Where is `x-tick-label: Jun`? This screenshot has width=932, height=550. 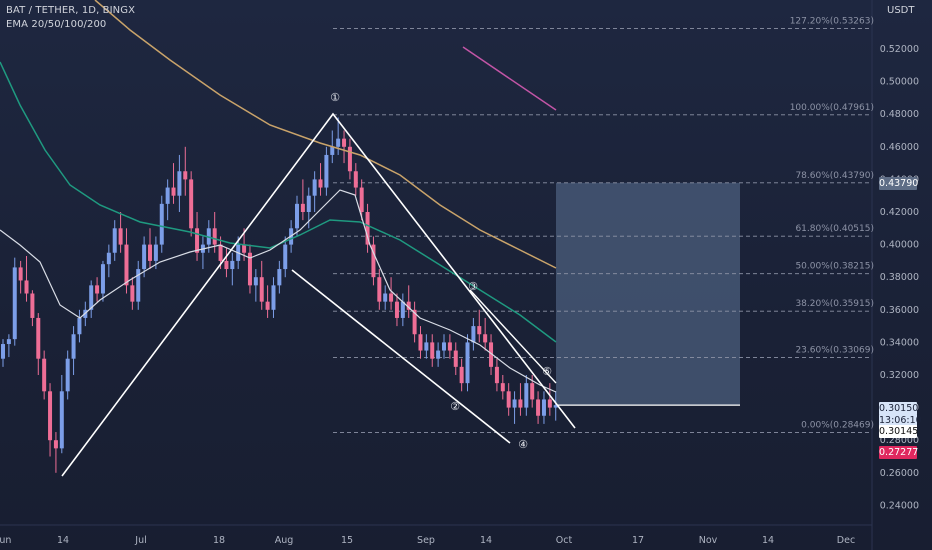 x-tick-label: Jun is located at coordinates (5, 540).